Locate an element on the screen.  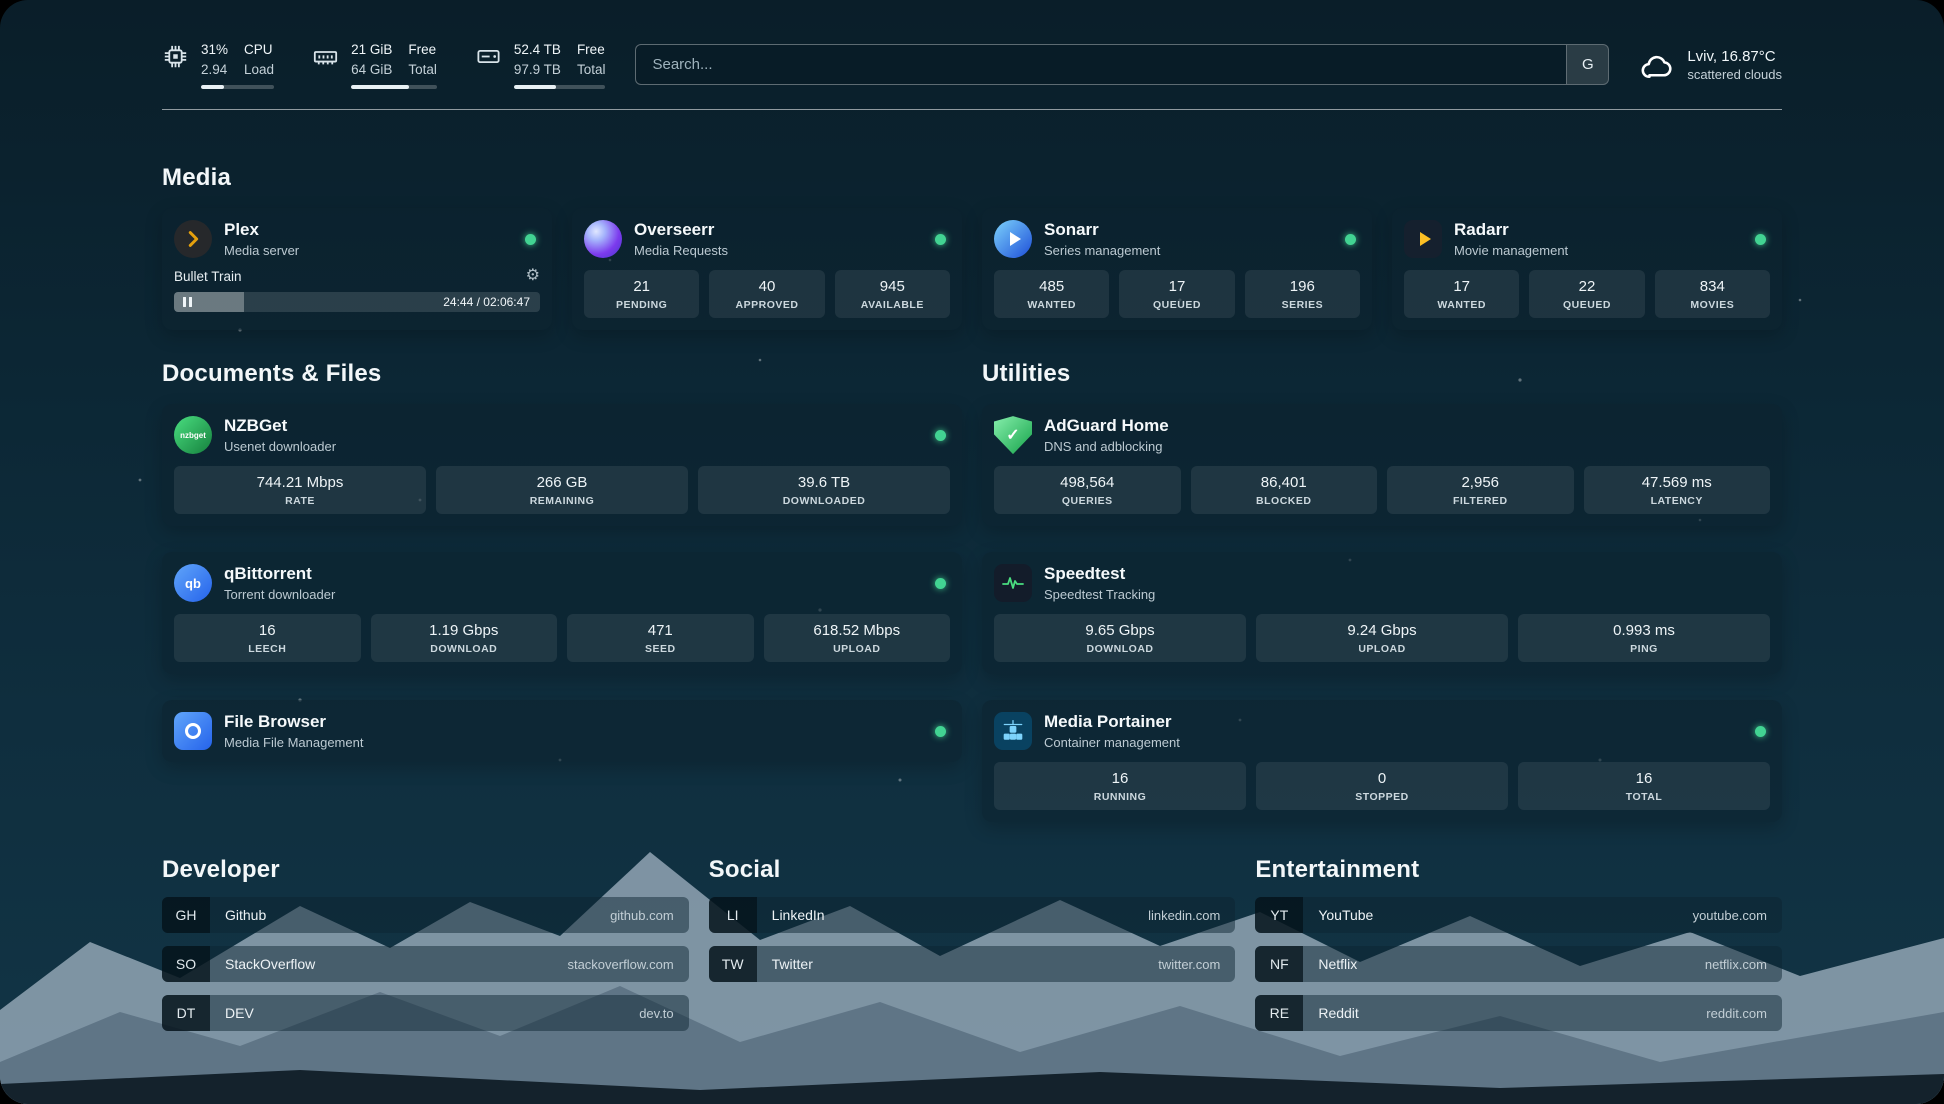
sonarr-icon is located at coordinates (1013, 239).